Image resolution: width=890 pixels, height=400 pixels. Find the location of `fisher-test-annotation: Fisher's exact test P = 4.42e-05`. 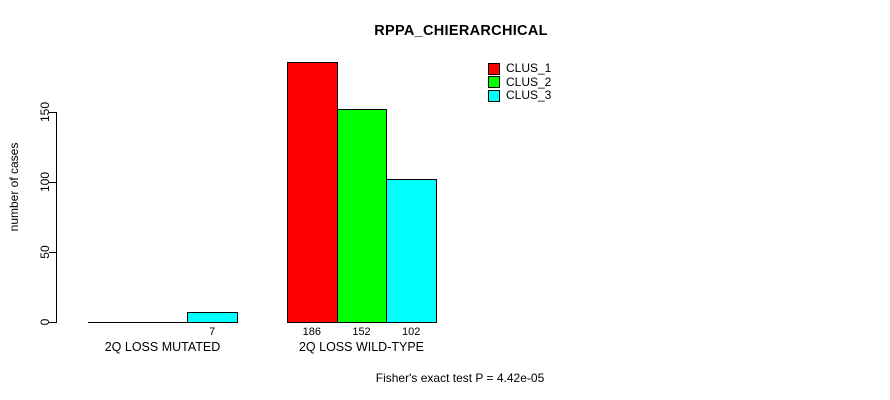

fisher-test-annotation: Fisher's exact test P = 4.42e-05 is located at coordinates (460, 378).